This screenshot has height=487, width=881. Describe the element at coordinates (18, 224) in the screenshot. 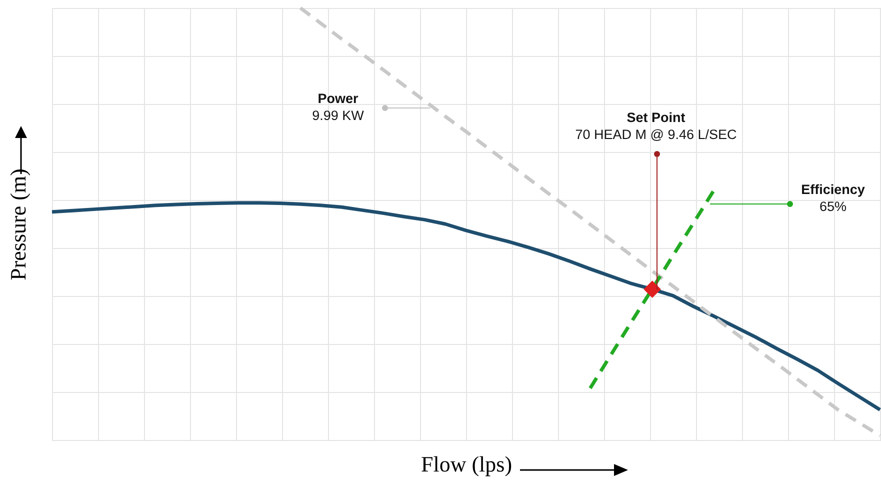

I see `y-axis-title: Pressure (m)` at that location.